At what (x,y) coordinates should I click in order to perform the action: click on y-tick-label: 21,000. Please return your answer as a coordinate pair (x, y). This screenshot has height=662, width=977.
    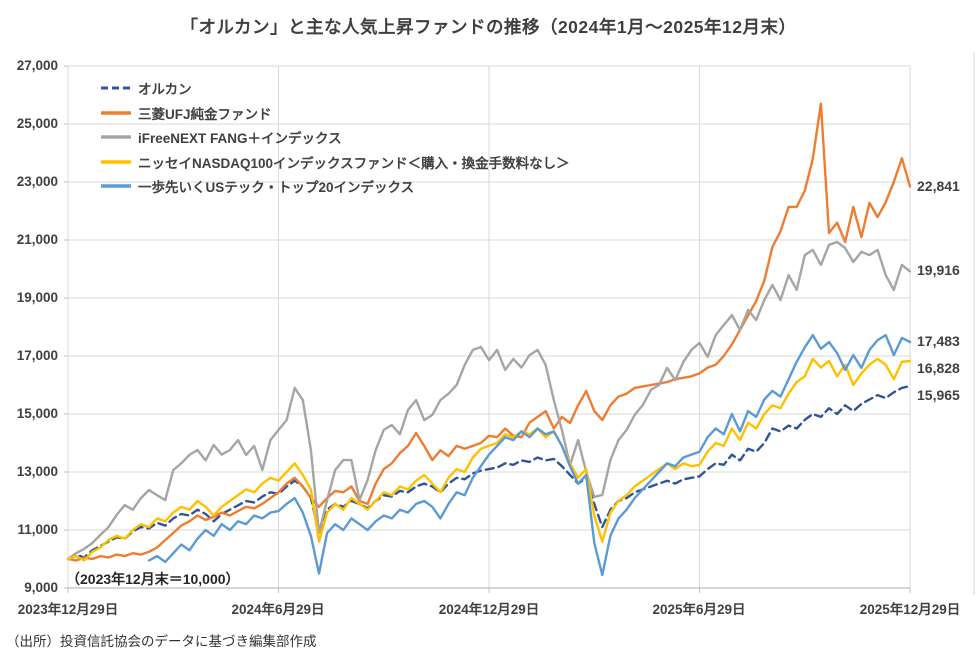
    Looking at the image, I should click on (37, 239).